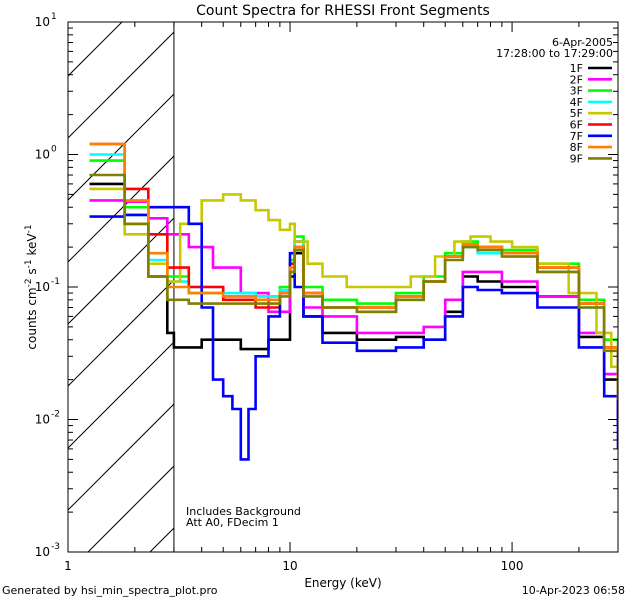  I want to click on legend-label-6F: 6F, so click(576, 125).